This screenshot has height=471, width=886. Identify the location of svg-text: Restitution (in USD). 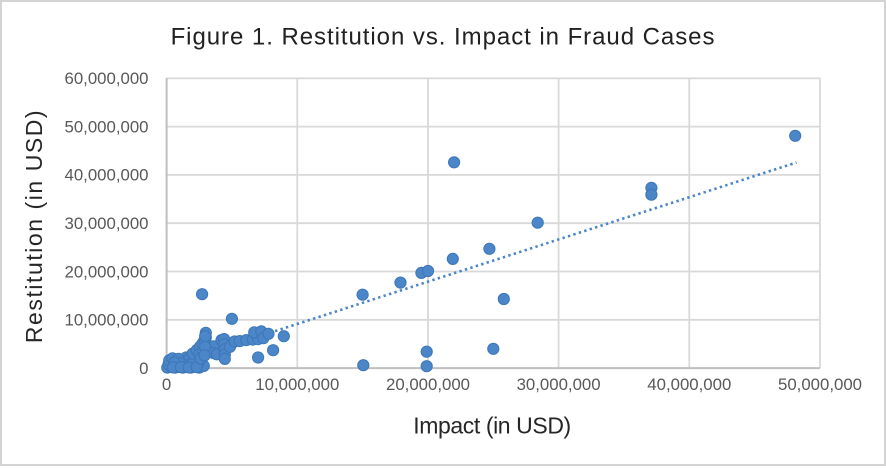
(34, 226).